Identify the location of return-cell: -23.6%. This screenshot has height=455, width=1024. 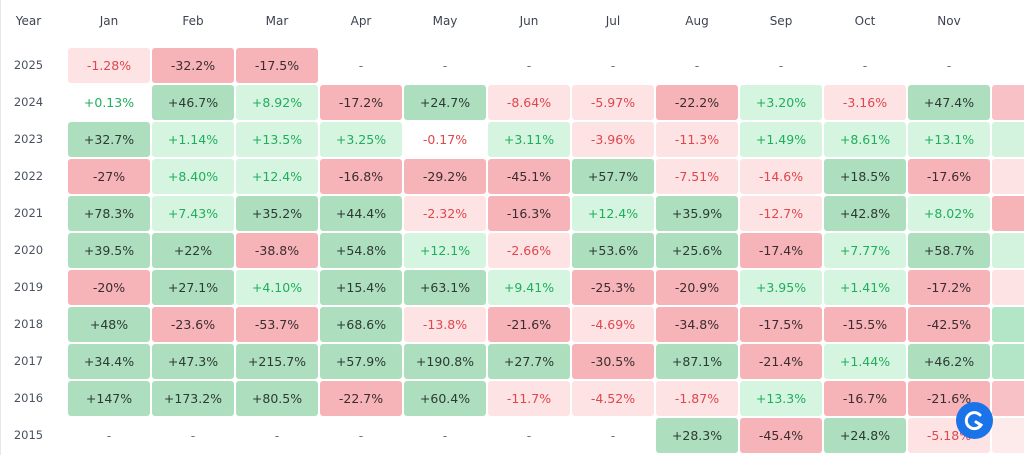
(193, 324).